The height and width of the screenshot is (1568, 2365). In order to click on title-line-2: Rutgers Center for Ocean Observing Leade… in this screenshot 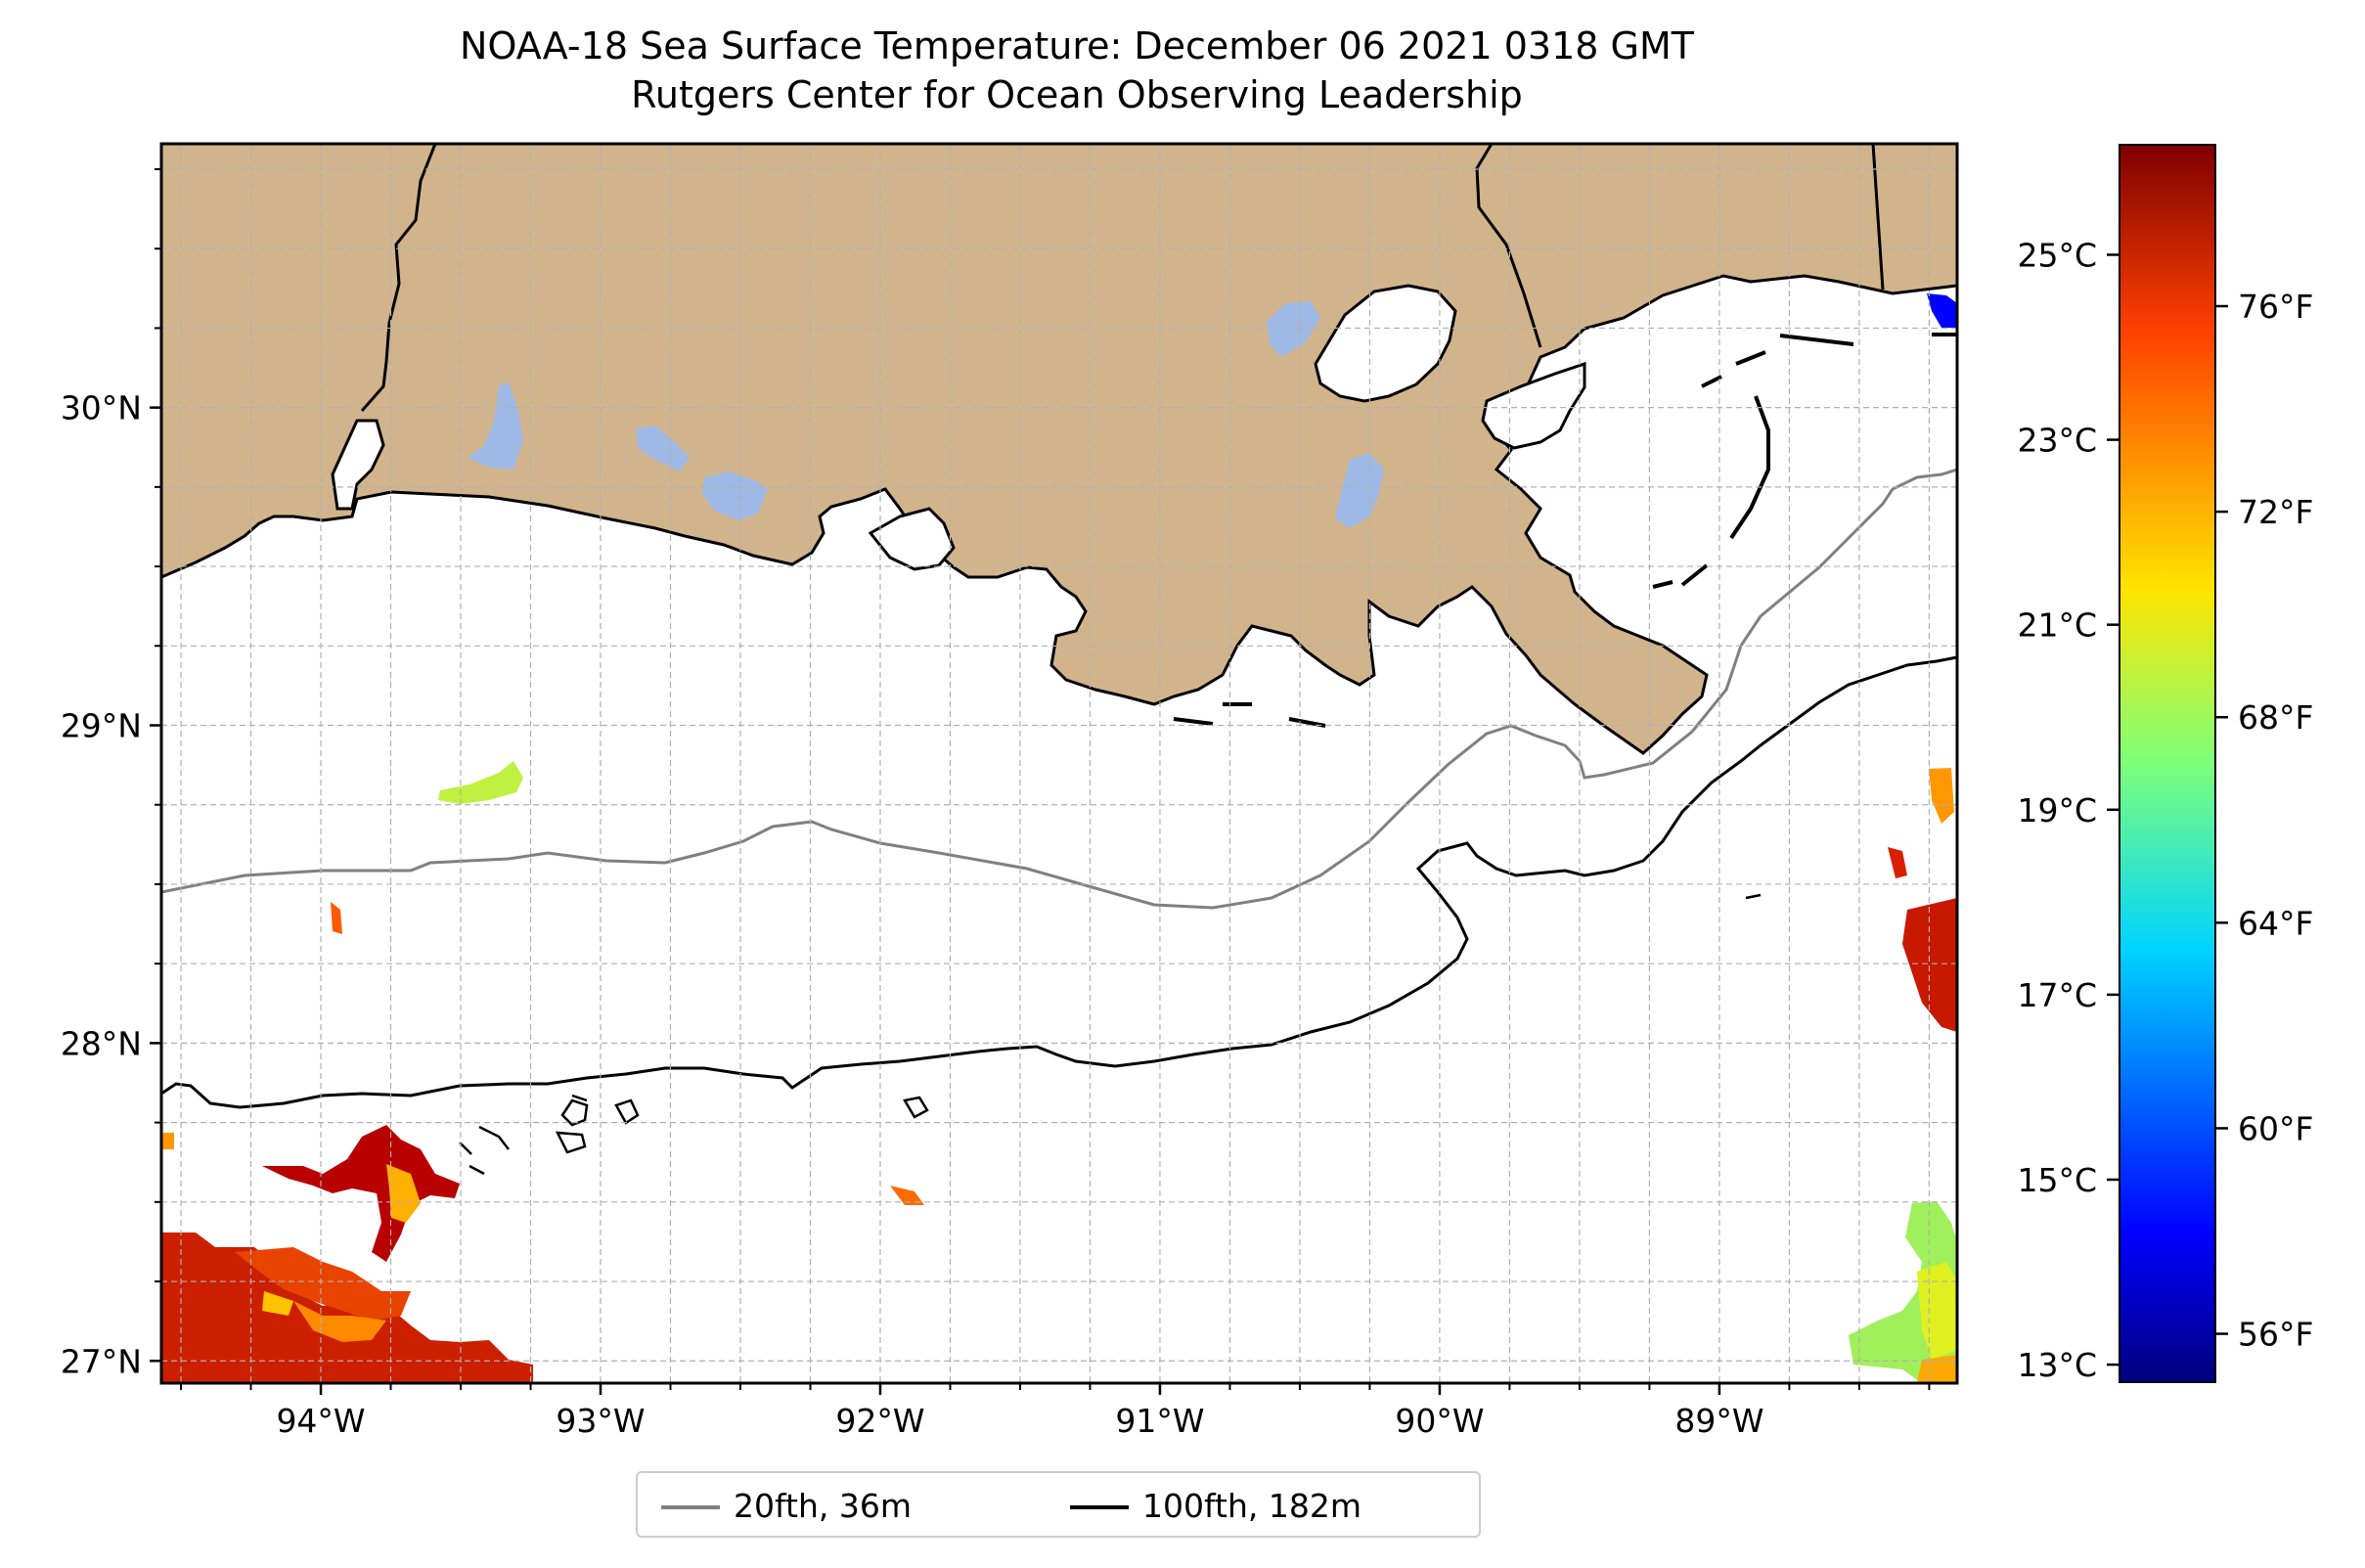, I will do `click(1077, 94)`.